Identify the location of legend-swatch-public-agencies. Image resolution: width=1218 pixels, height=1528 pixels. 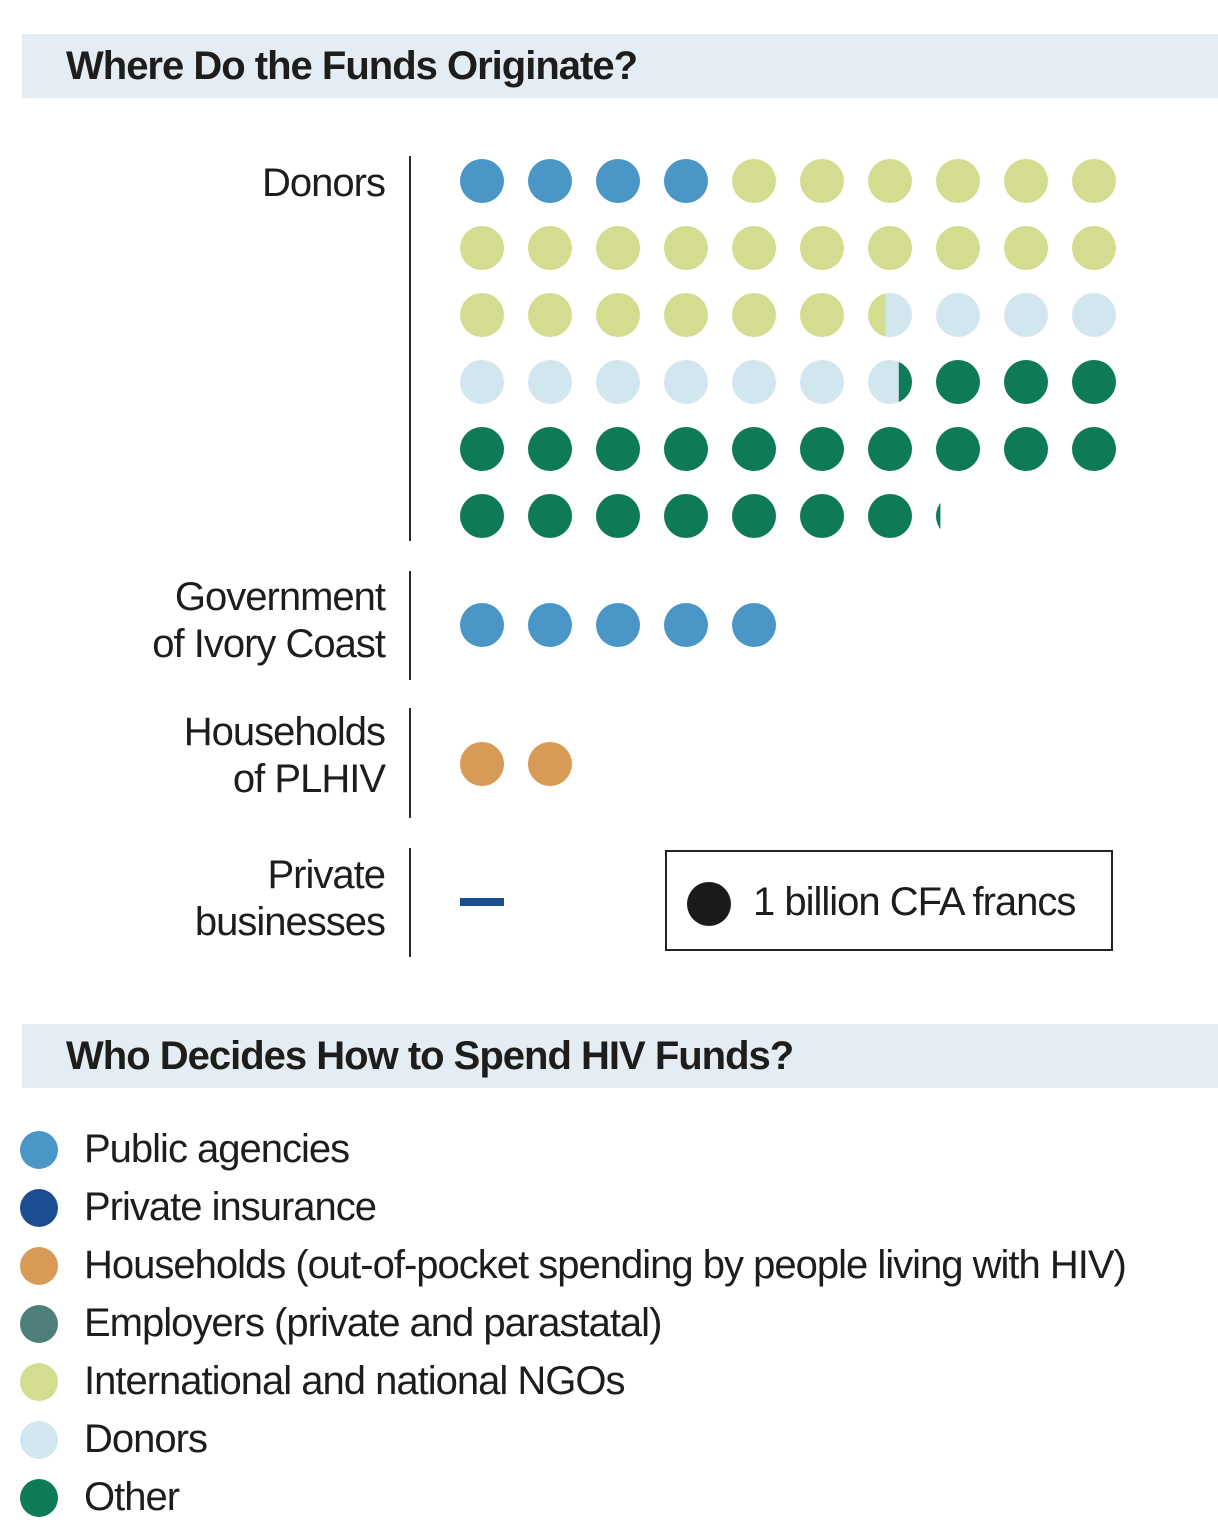
(39, 1150).